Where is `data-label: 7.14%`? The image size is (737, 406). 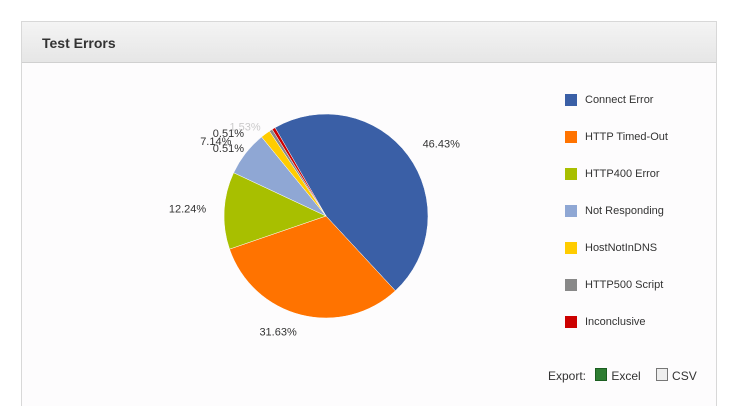 data-label: 7.14% is located at coordinates (215, 142).